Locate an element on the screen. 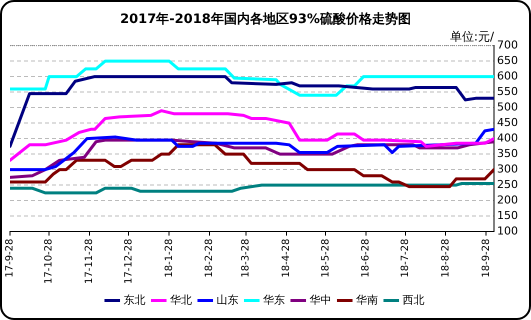 This screenshot has height=320, width=531. x-tick-label: 18-9-28 is located at coordinates (486, 258).